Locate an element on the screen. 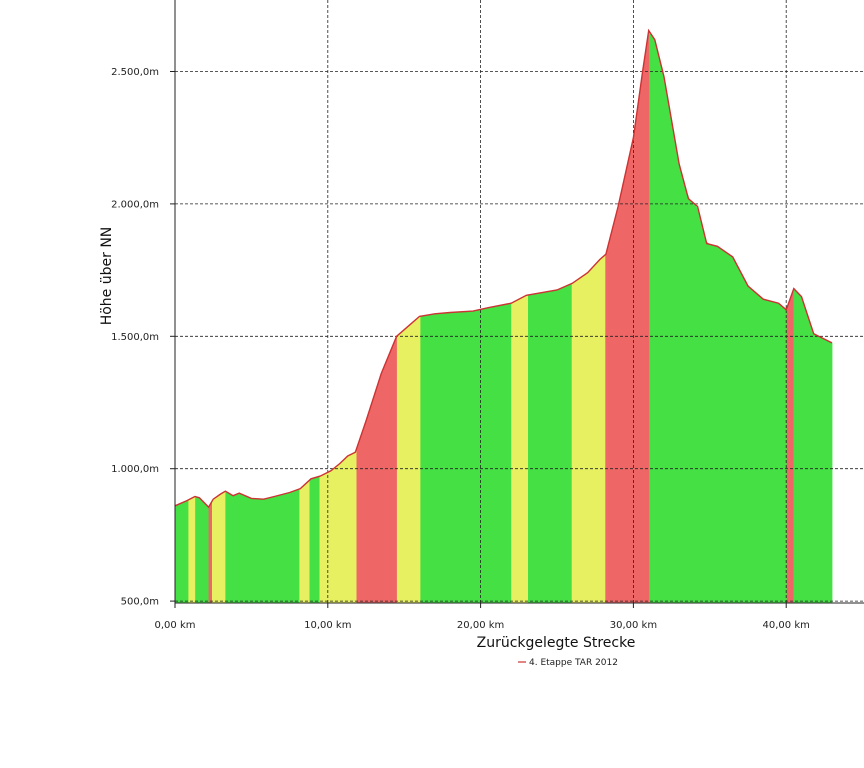 The height and width of the screenshot is (768, 864). x-tick-label: 10,00 km is located at coordinates (327, 625).